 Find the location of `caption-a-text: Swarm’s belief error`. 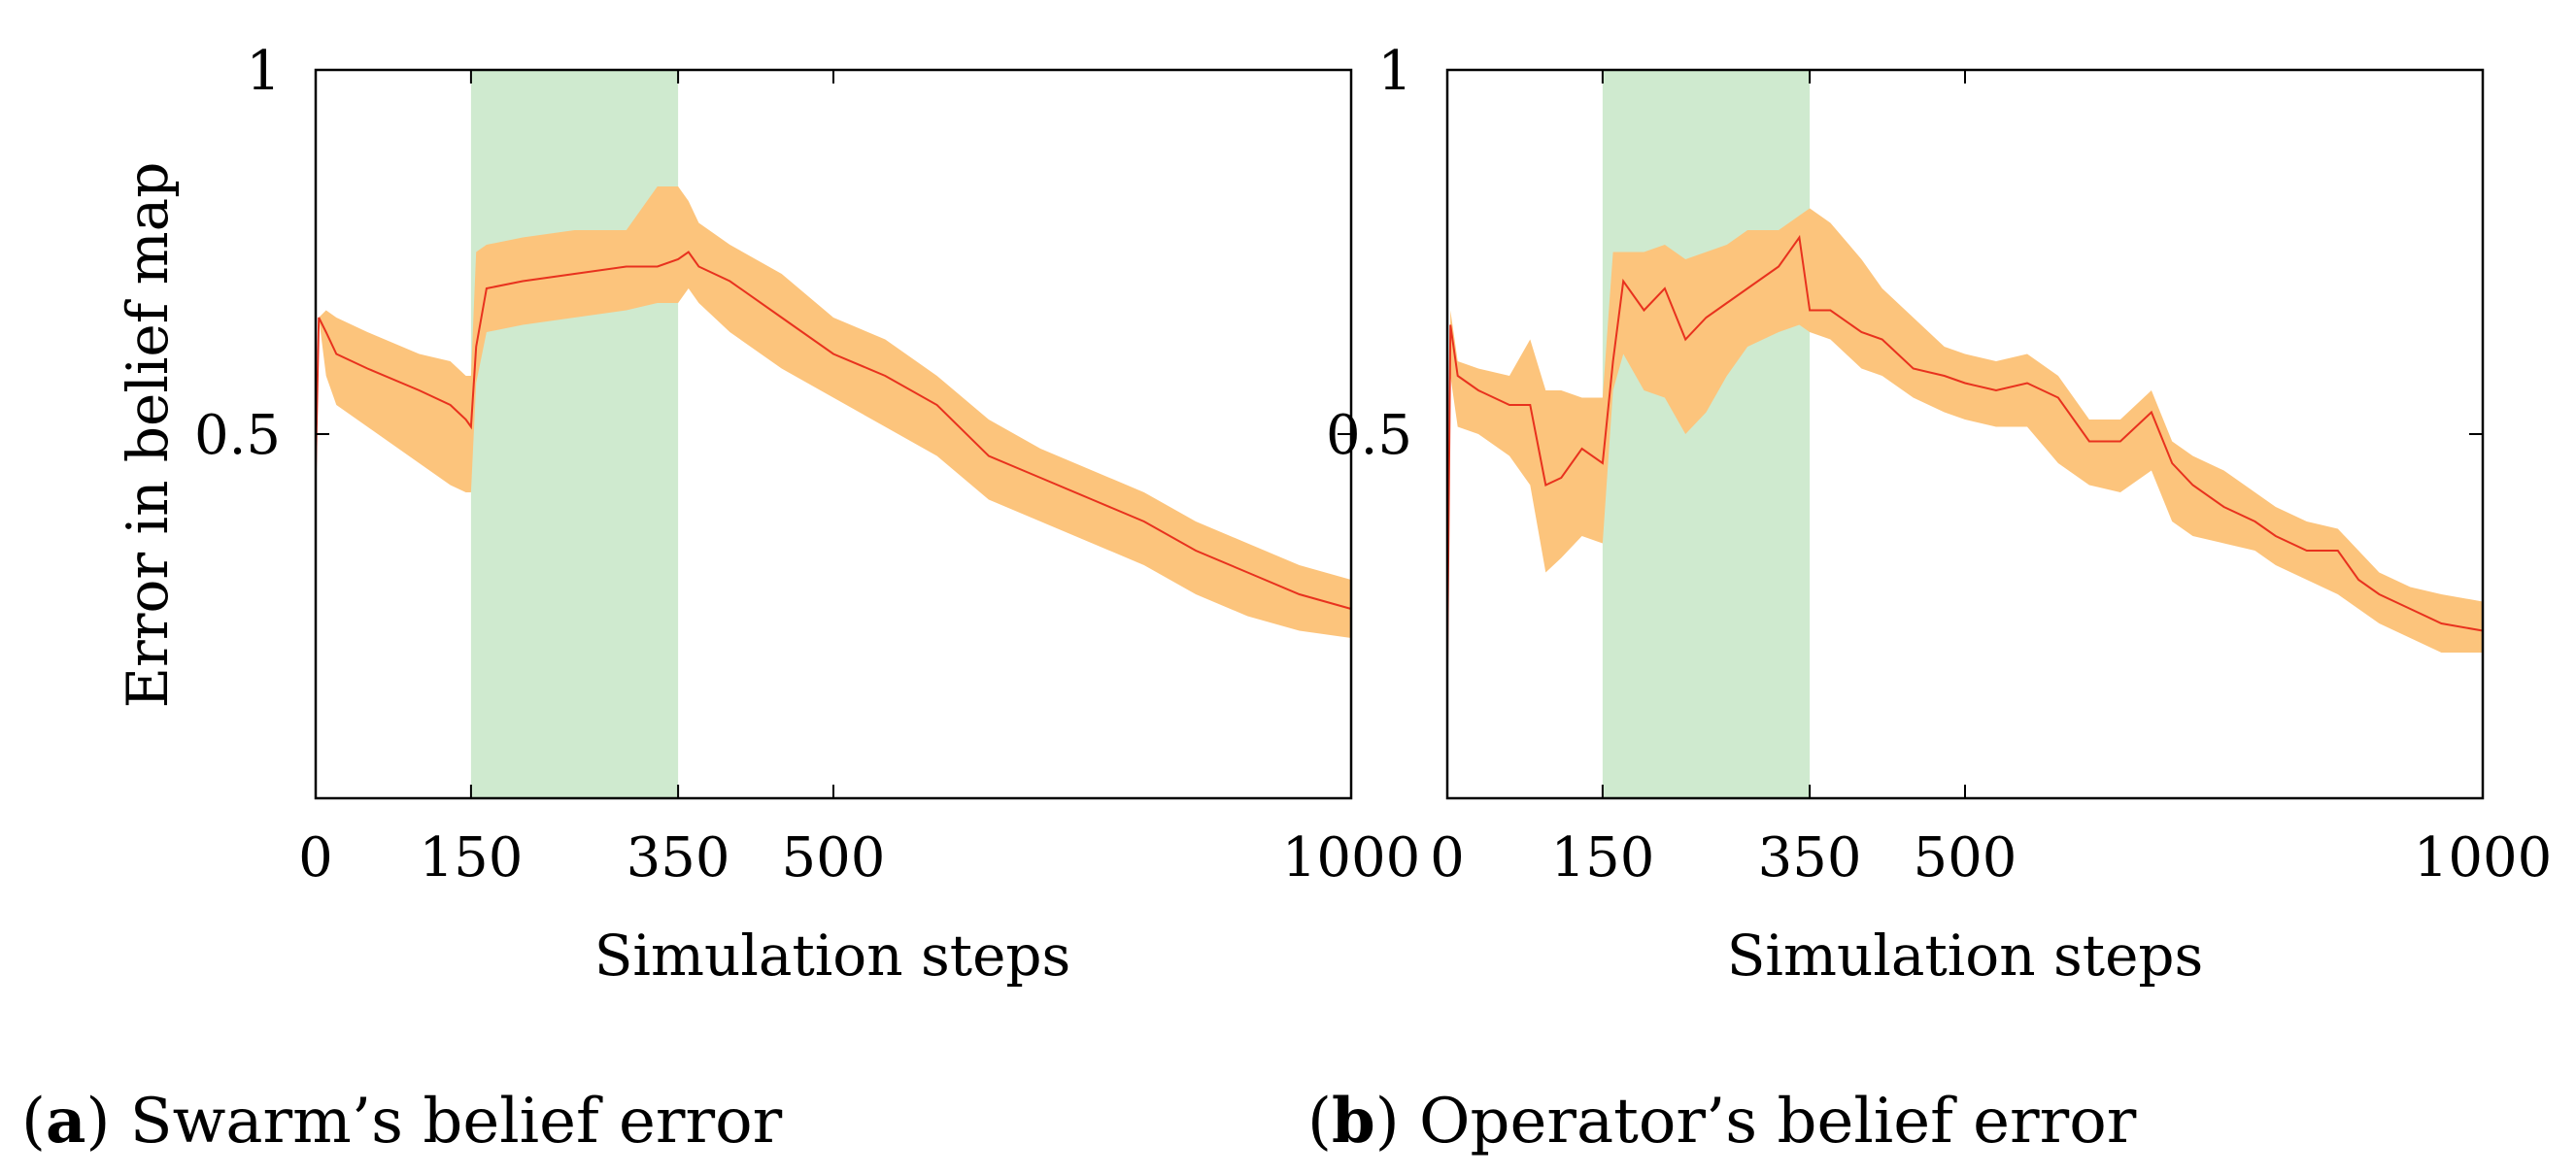

caption-a-text: Swarm’s belief error is located at coordinates (456, 1122).